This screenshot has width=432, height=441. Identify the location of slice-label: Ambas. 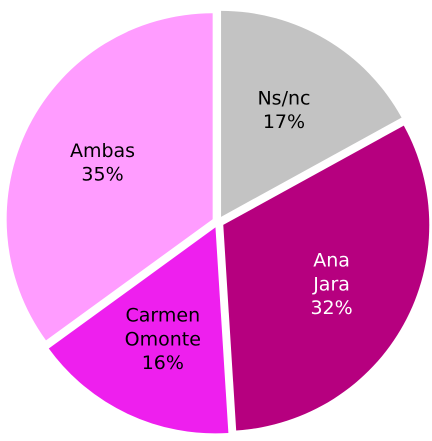
(102, 151).